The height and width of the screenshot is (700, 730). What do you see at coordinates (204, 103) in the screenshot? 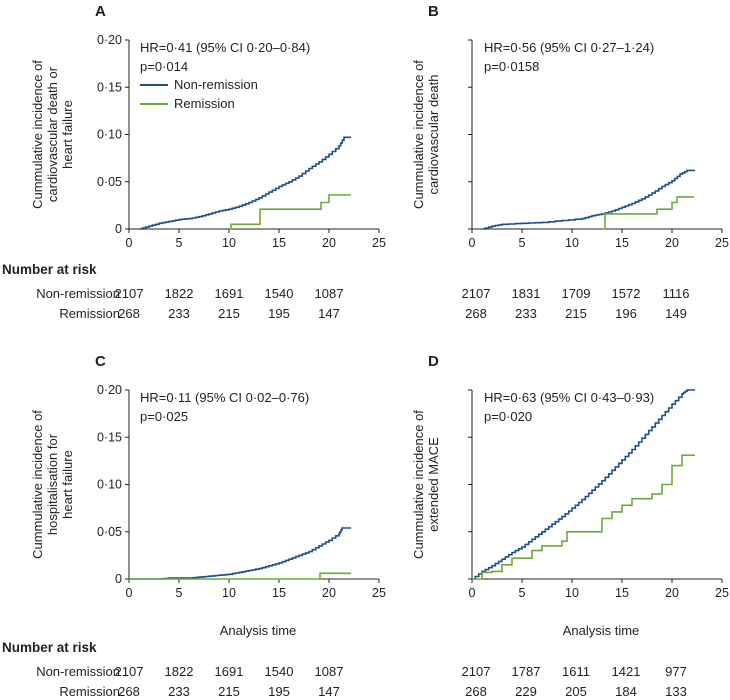
I see `legend-label-remission: Remission` at bounding box center [204, 103].